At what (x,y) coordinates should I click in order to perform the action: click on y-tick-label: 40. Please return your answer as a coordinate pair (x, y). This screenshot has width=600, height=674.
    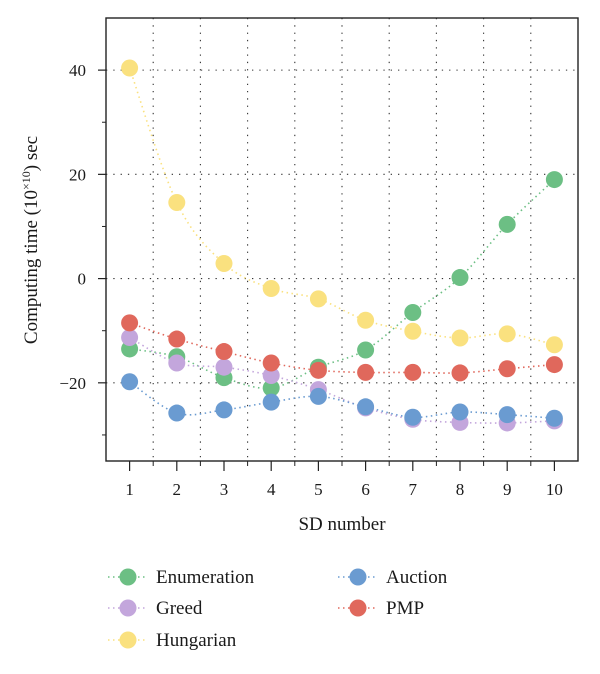
    Looking at the image, I should click on (77, 70).